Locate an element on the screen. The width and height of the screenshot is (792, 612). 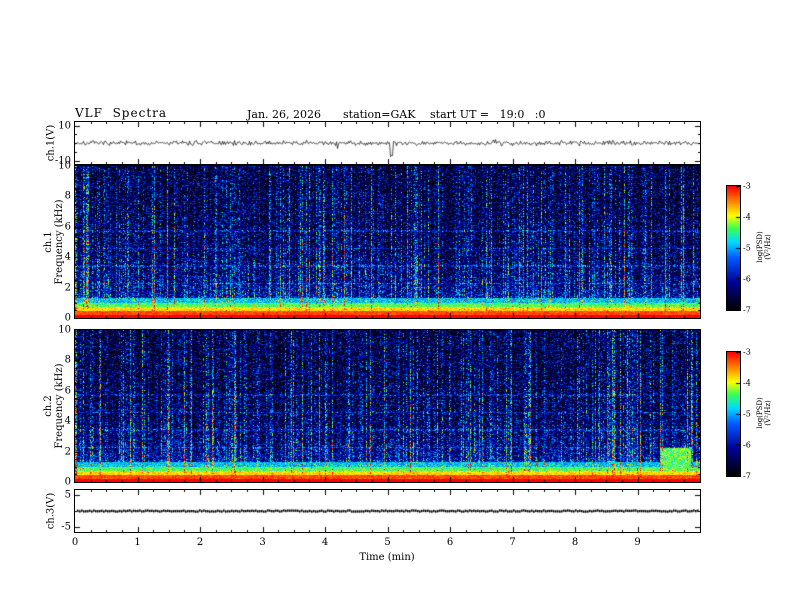
station-label: station=GAK is located at coordinates (379, 114).